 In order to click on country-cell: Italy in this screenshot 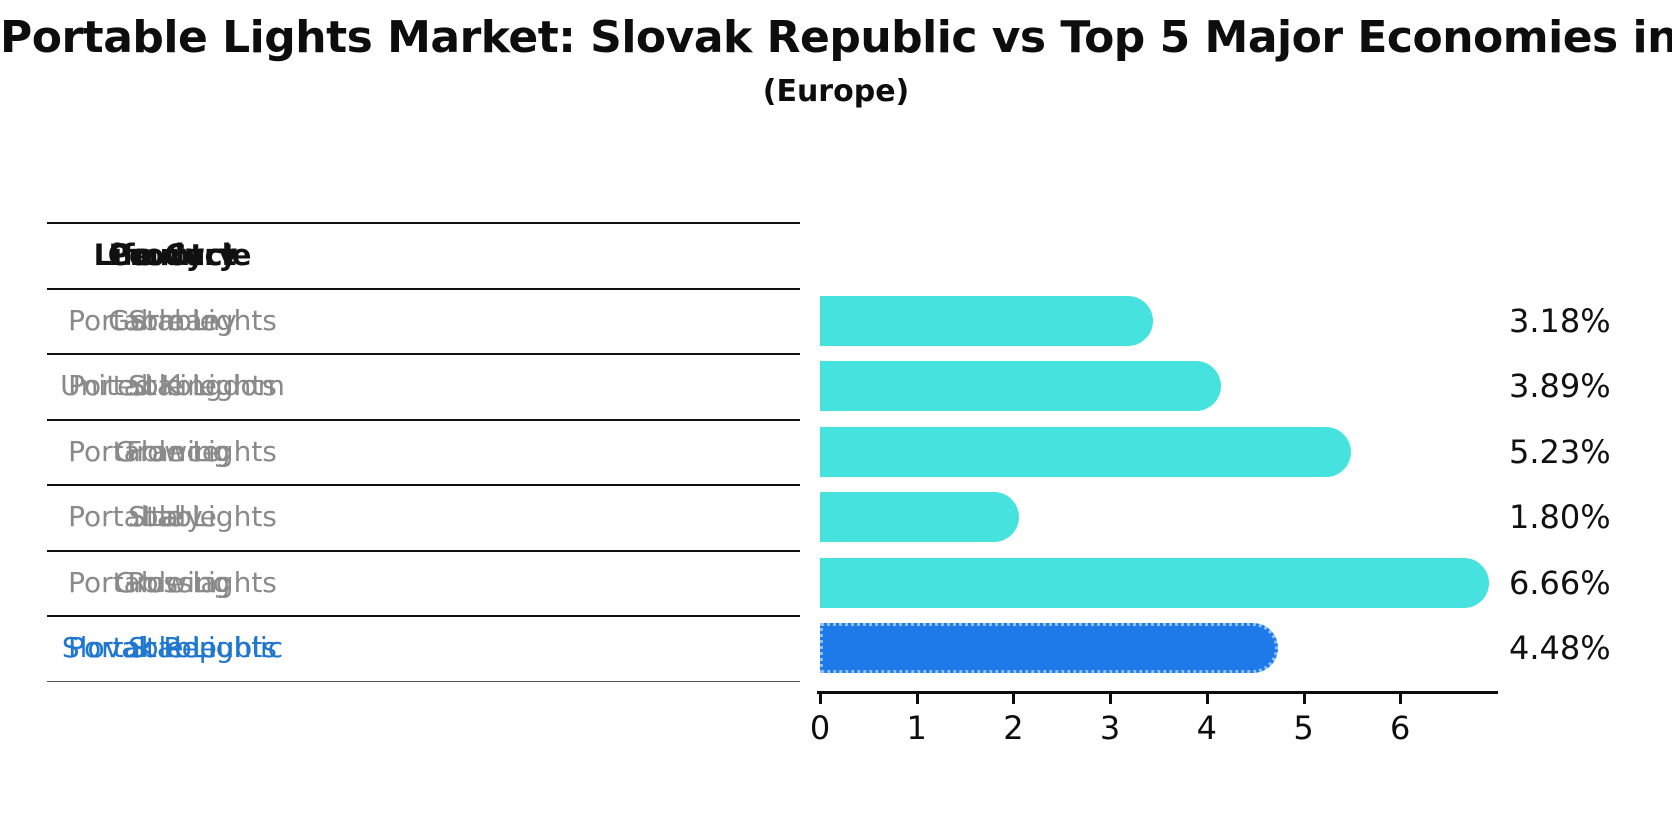, I will do `click(172, 516)`.